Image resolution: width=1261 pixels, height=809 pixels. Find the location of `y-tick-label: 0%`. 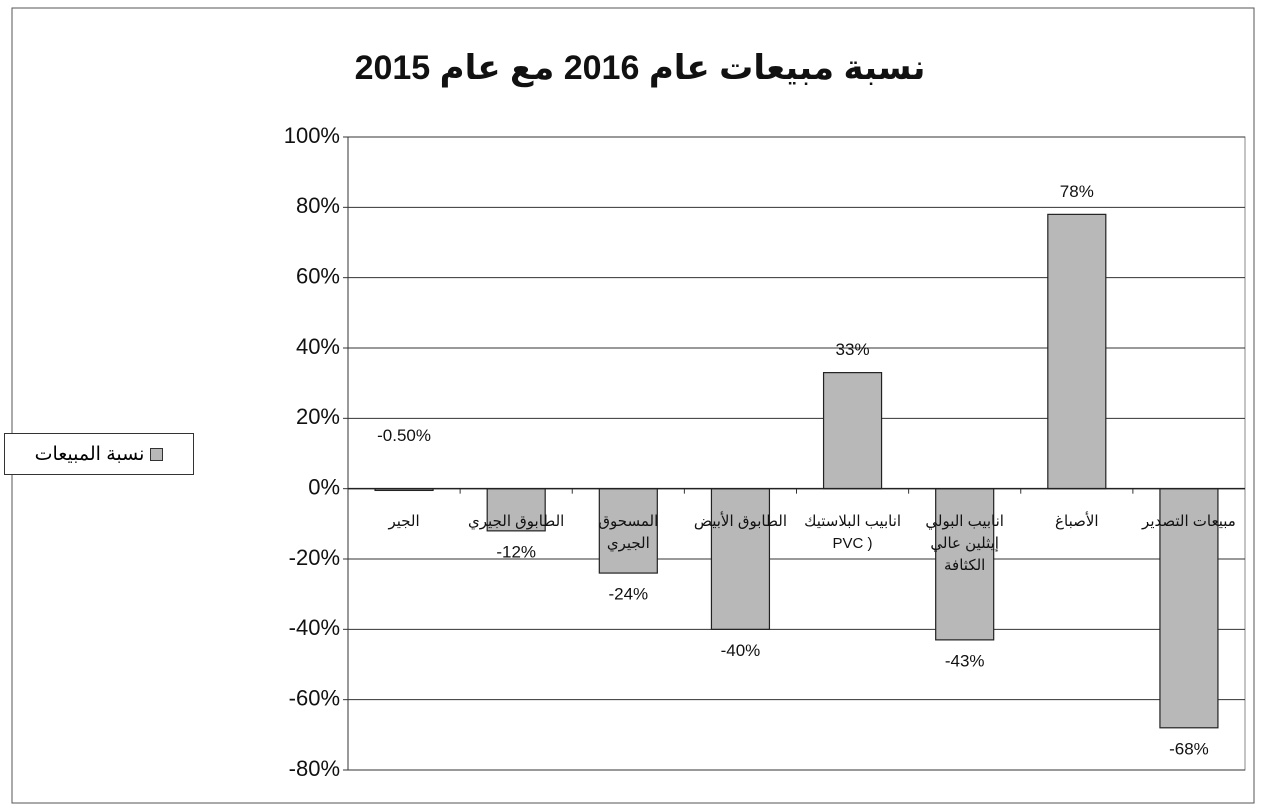

y-tick-label: 0% is located at coordinates (324, 486).